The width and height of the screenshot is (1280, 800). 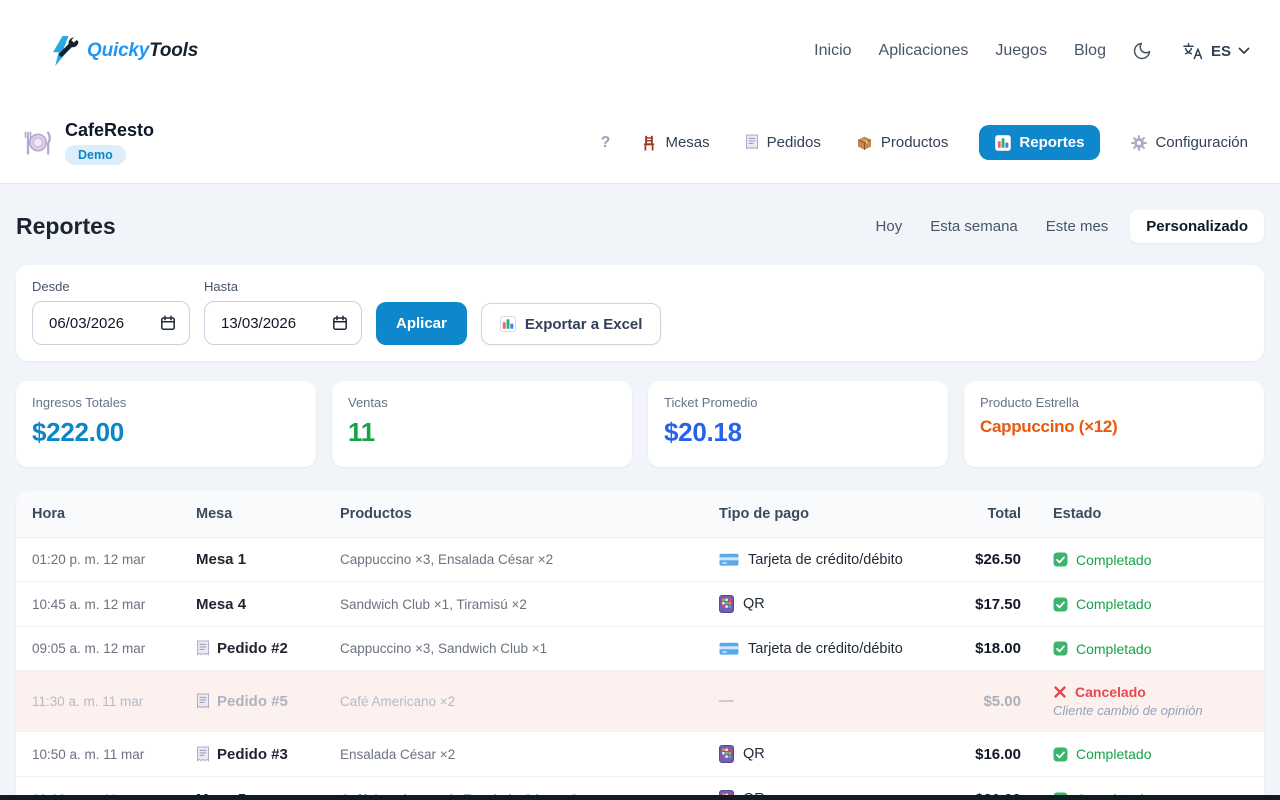 I want to click on chart-icon, so click(x=1003, y=142).